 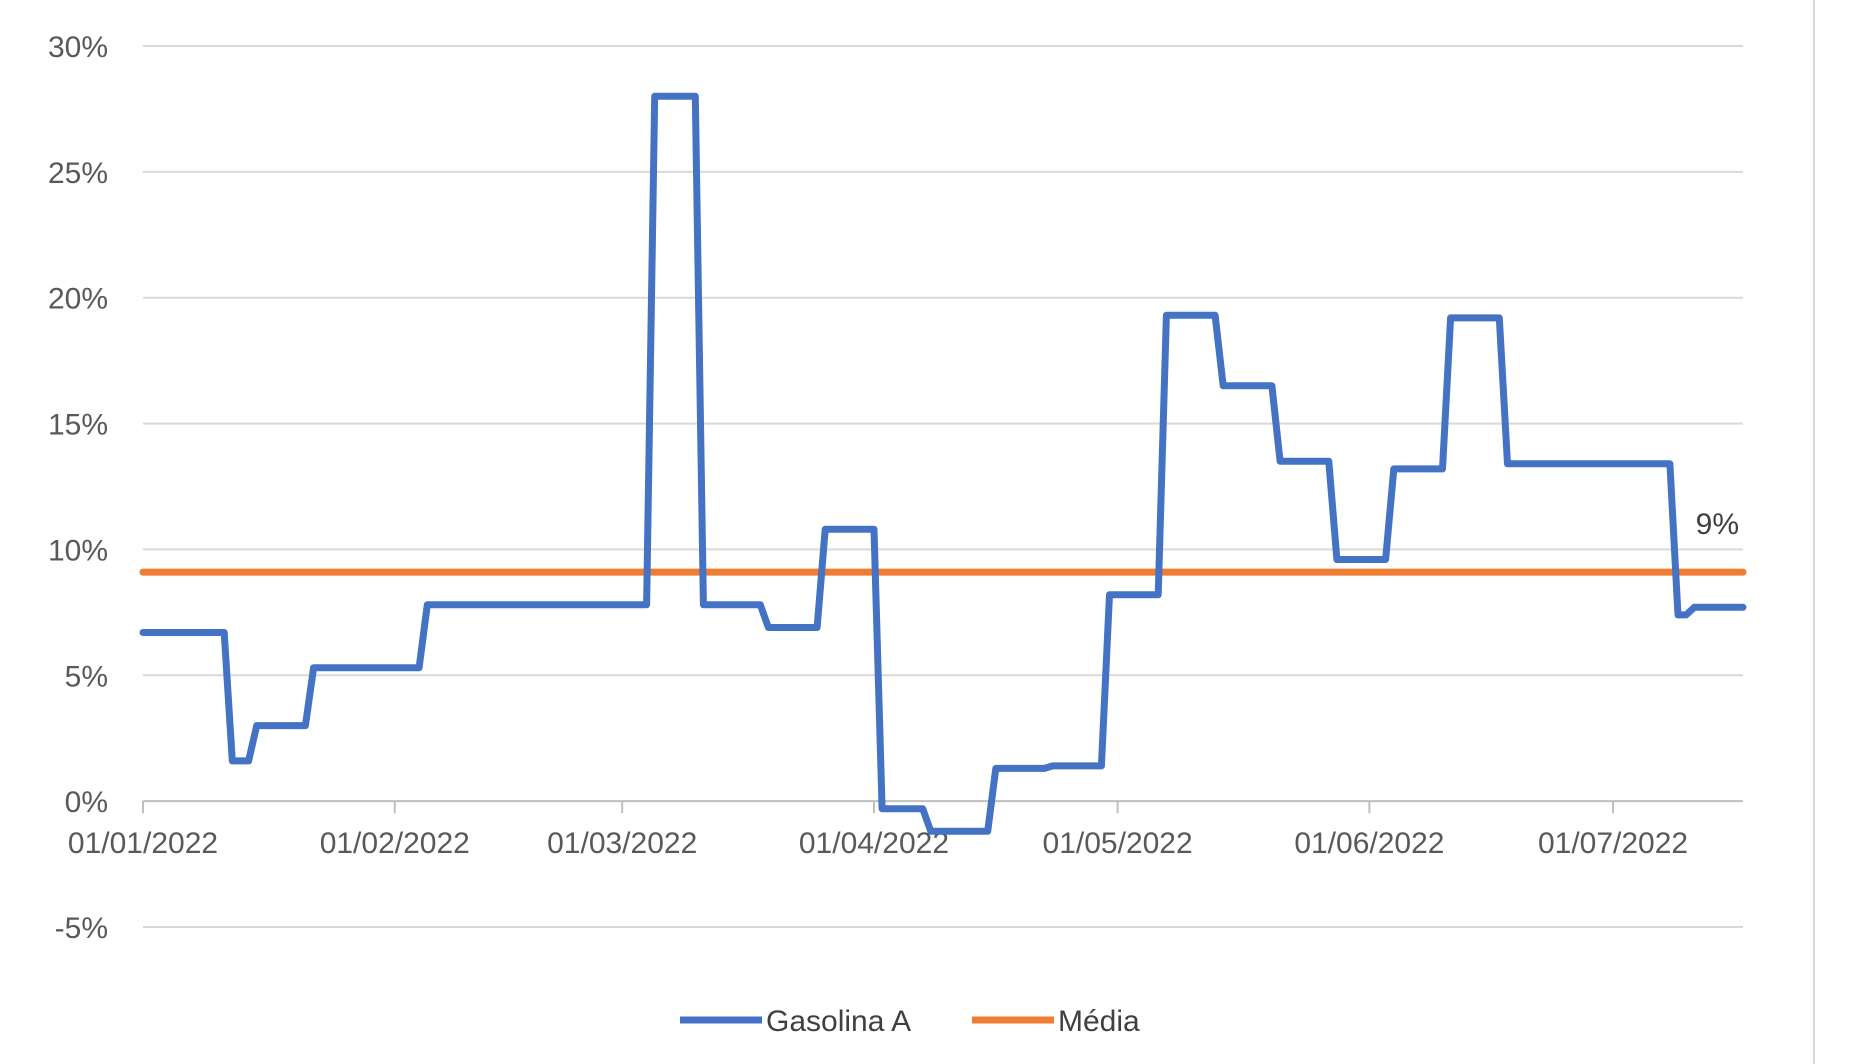 I want to click on y-tick-label: 5%, so click(x=86, y=676).